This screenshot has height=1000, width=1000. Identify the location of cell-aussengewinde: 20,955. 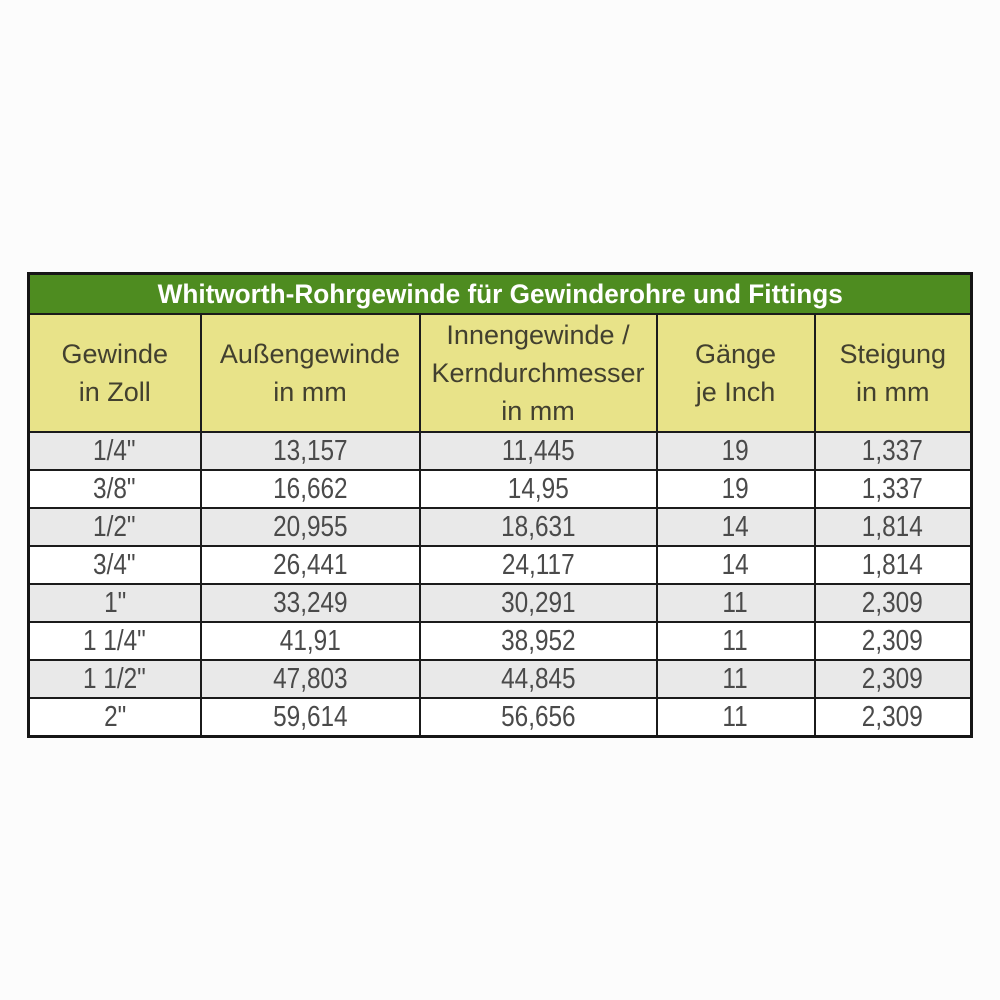
(310, 527).